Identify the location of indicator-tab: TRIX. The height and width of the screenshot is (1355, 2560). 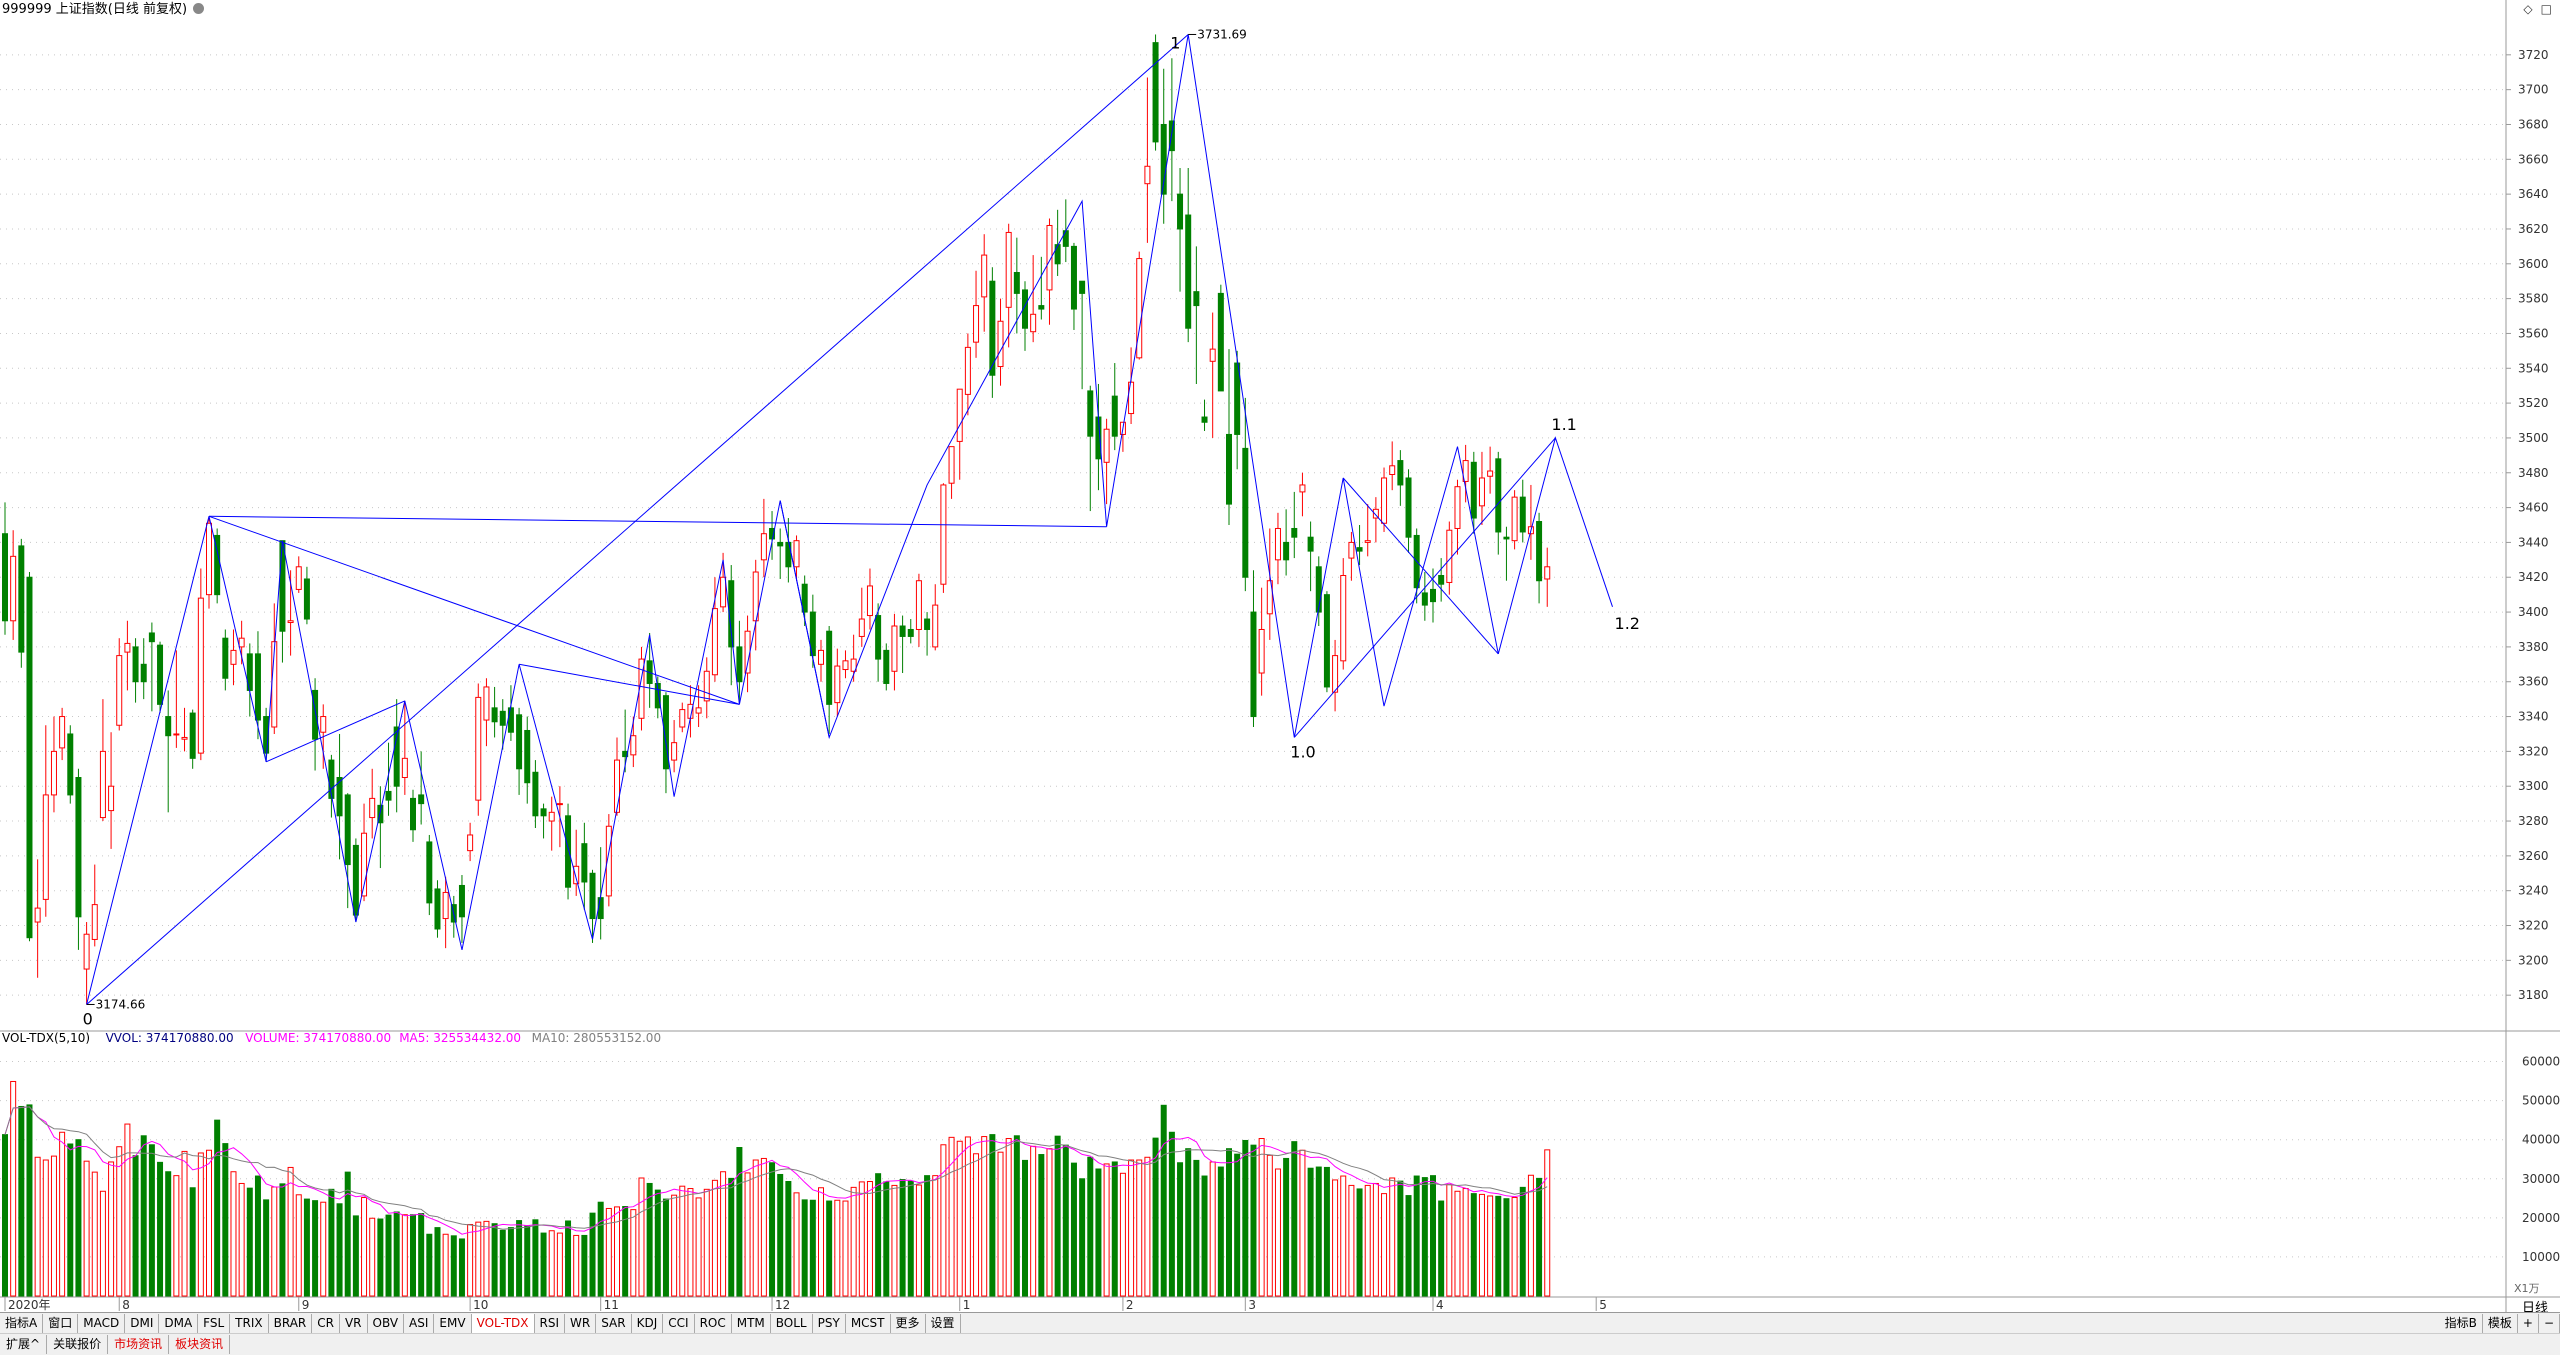
(249, 1323).